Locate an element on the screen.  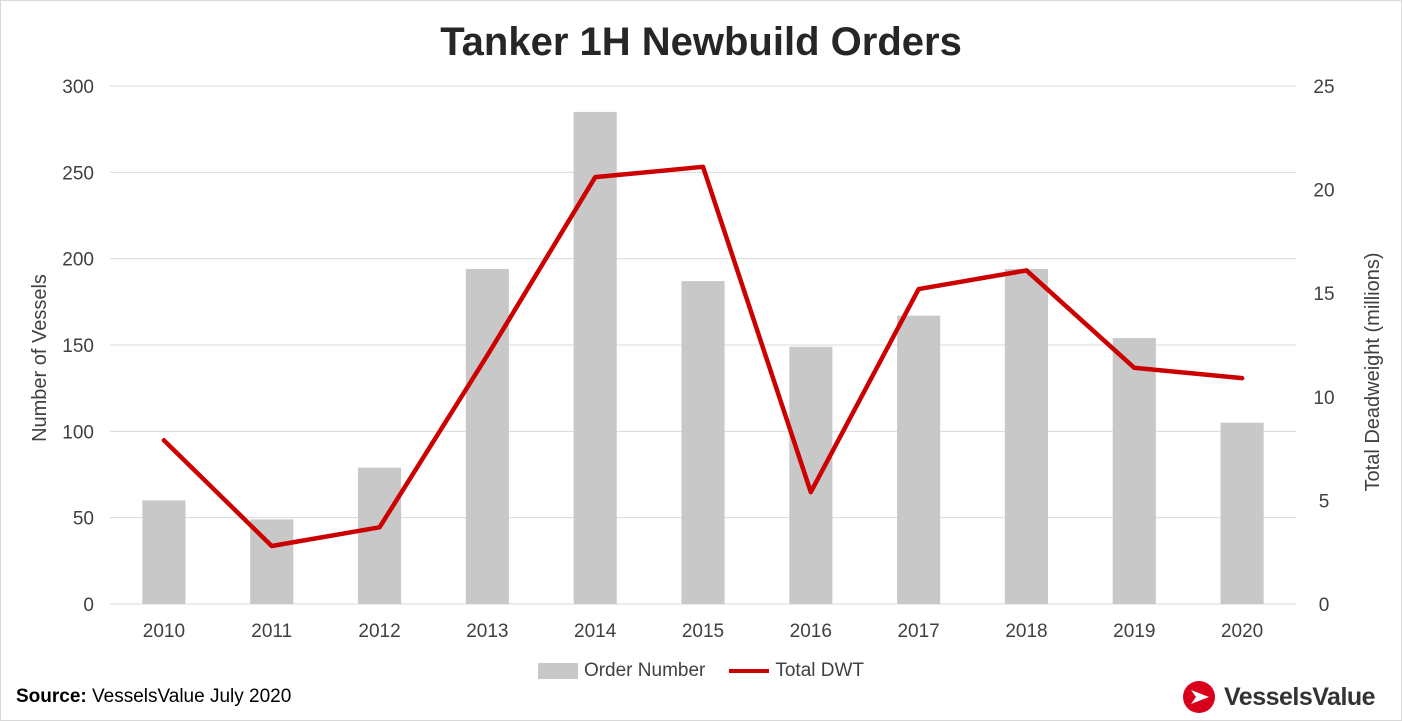
legend-item-total-dwt: Total DWT is located at coordinates (796, 671).